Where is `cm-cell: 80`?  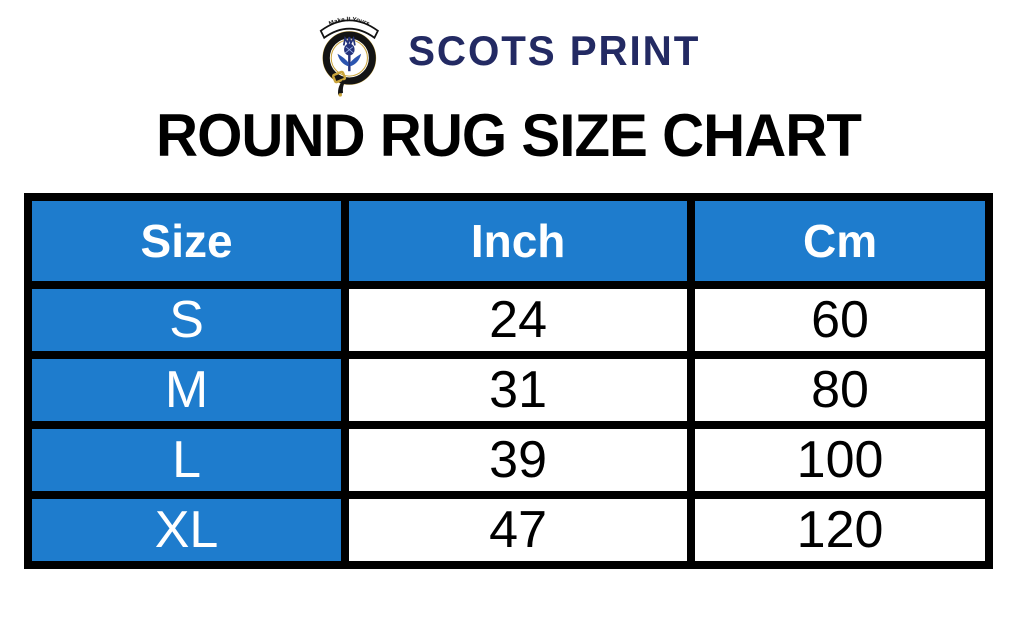 cm-cell: 80 is located at coordinates (840, 390).